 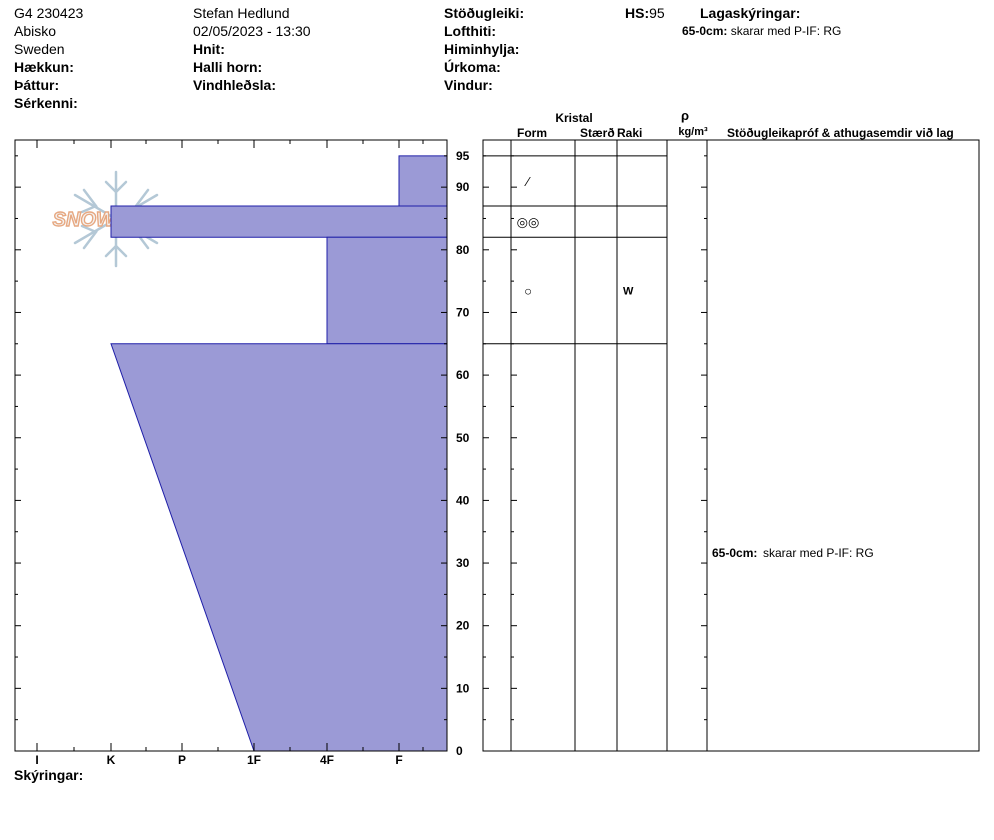 I want to click on layer-notes-label: Lagaskýringar:, so click(x=750, y=13).